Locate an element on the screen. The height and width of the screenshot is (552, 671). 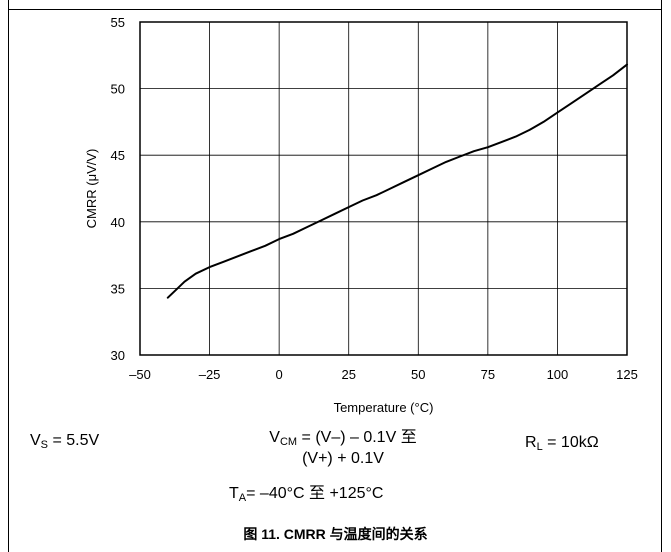
vcm-line-1-text: = (V–) – 0.1V 至 is located at coordinates (357, 437).